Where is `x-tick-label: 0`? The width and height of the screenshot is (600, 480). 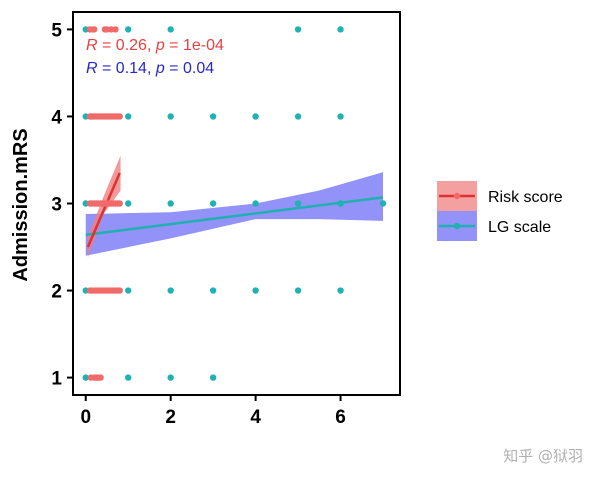 x-tick-label: 0 is located at coordinates (85, 417).